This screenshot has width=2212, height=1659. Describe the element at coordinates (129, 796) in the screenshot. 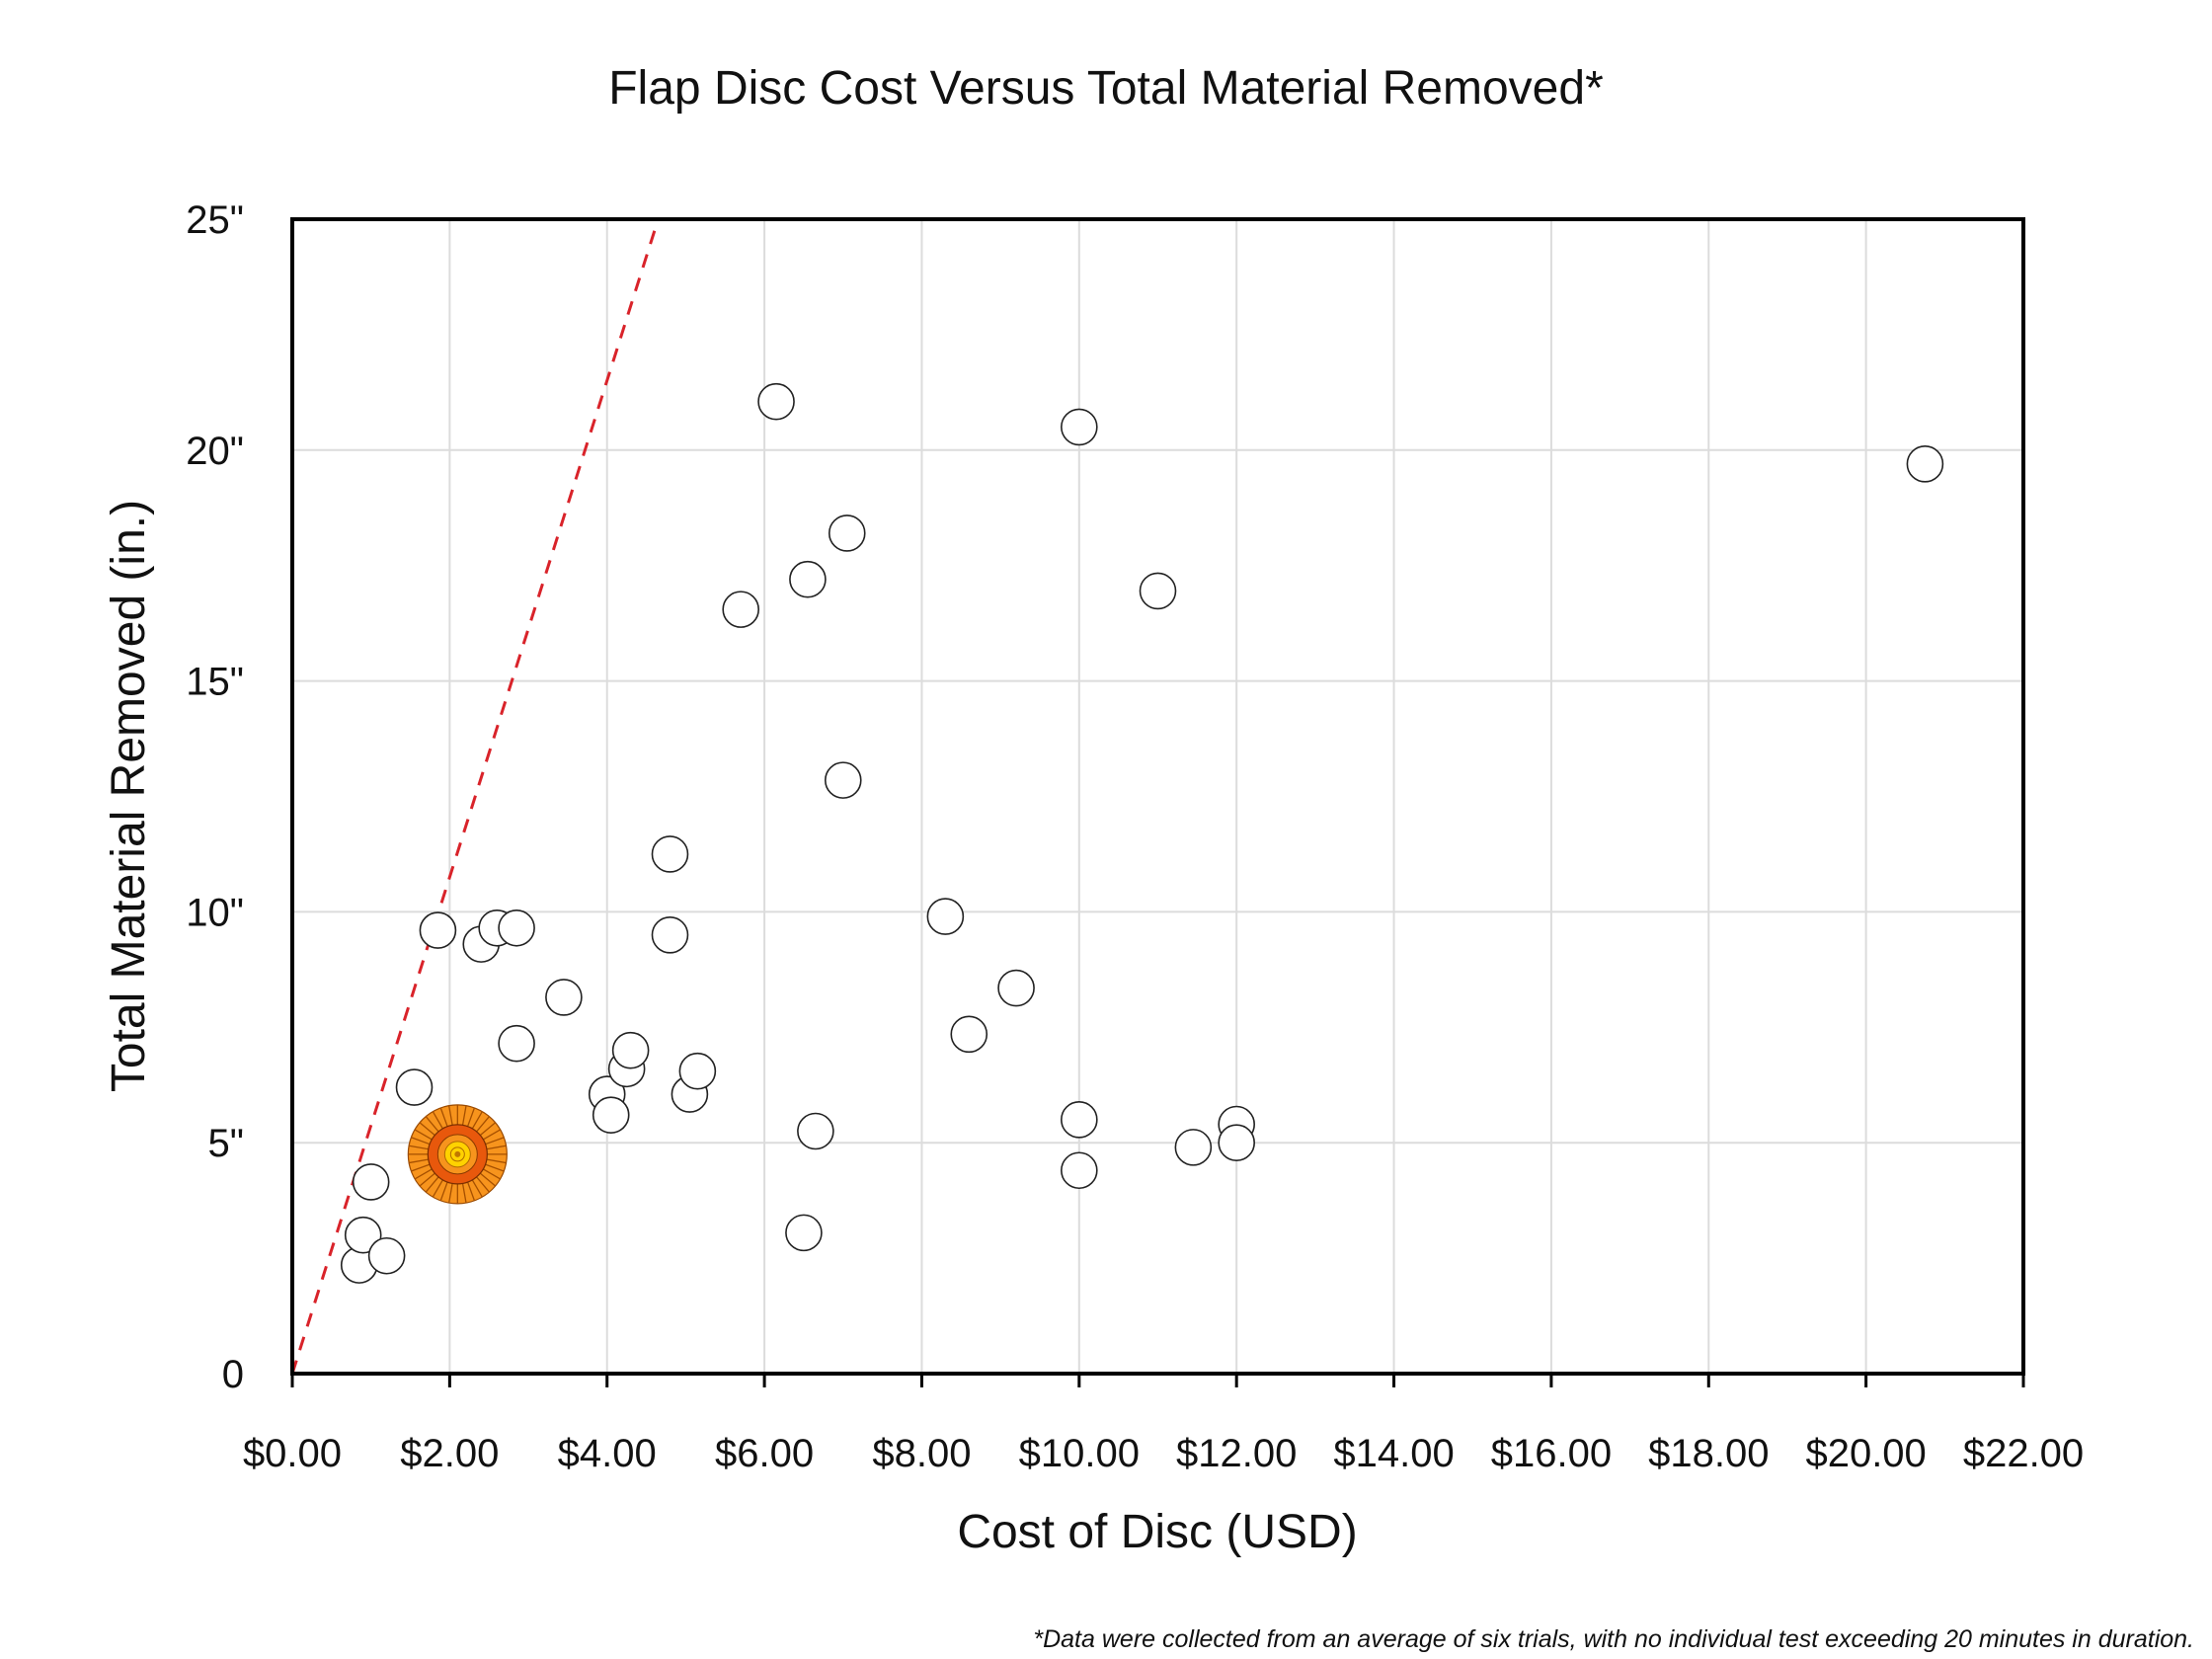

I see `y-axis-label: Total Material Removed (in.)` at that location.